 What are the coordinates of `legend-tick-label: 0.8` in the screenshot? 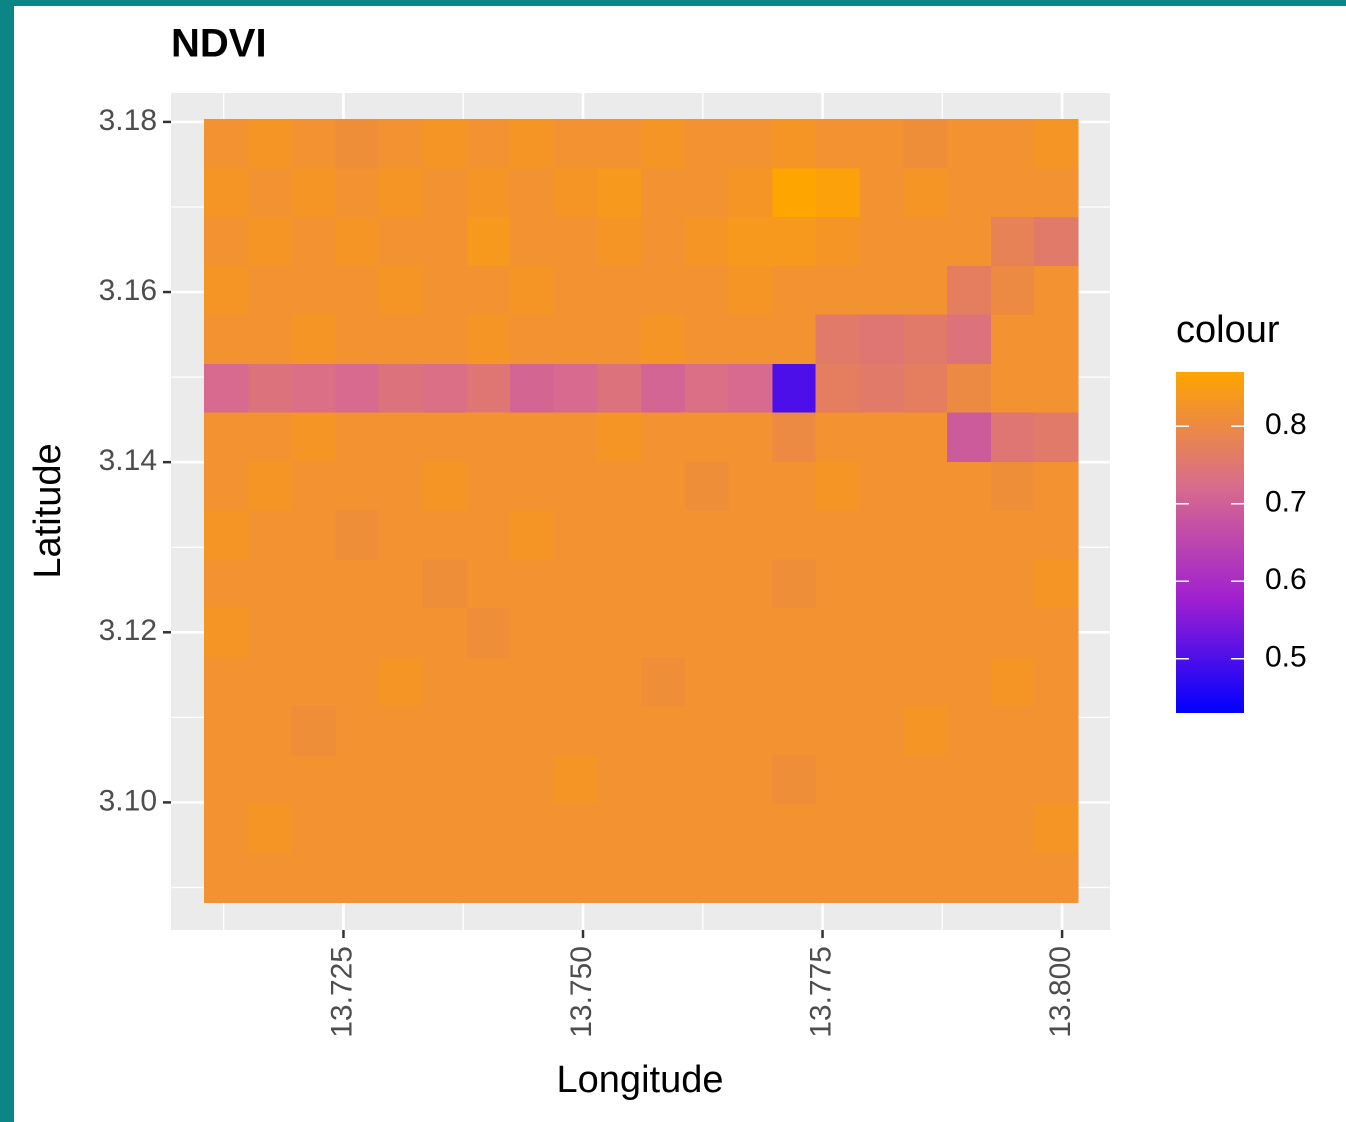 It's located at (1286, 424).